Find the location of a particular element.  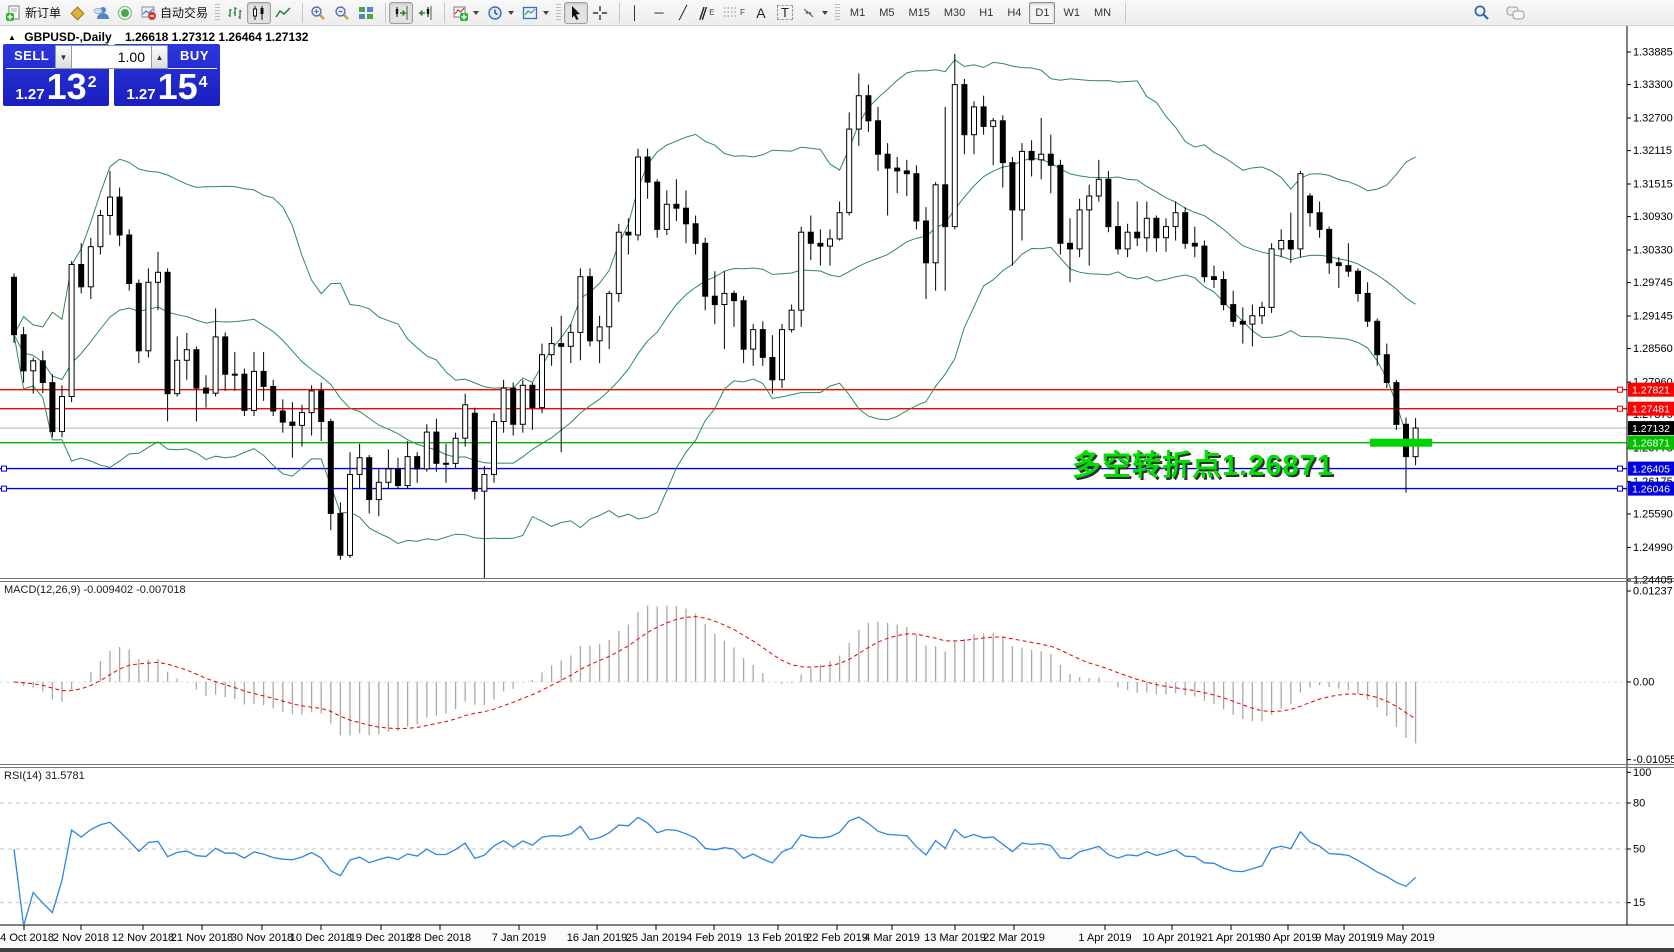

date-tick-label: 10 Dec 2018 is located at coordinates (321, 938).